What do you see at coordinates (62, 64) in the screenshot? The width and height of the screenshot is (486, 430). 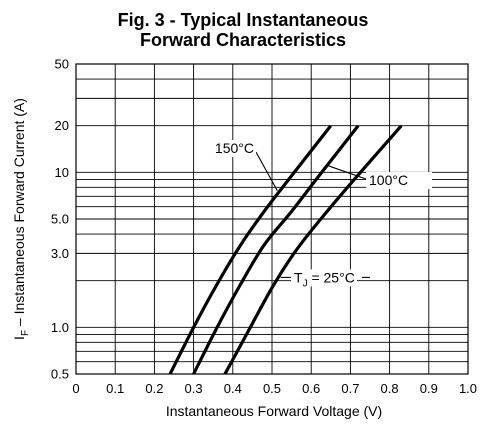 I see `y-tick-label: 50` at bounding box center [62, 64].